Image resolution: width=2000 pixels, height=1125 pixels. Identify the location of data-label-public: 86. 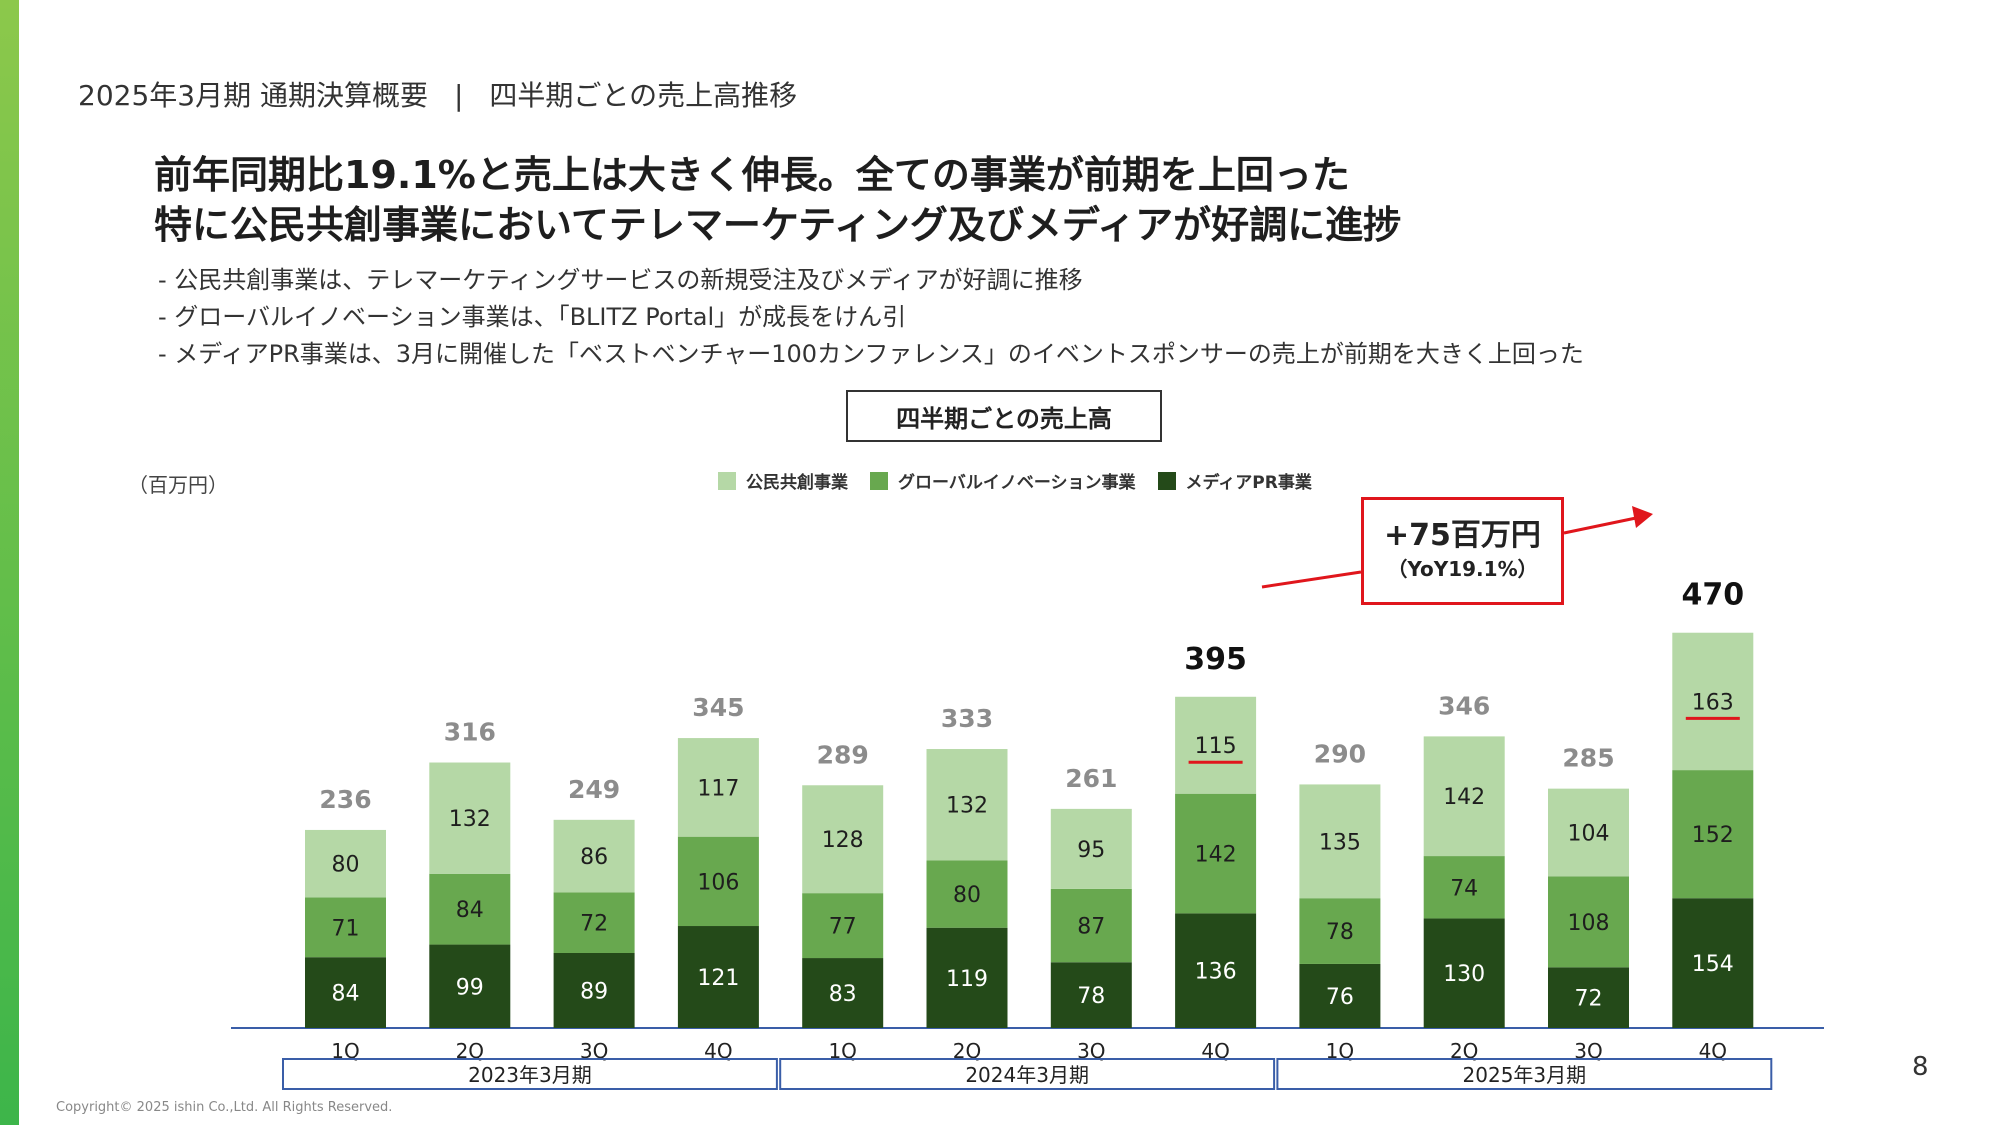
(594, 857).